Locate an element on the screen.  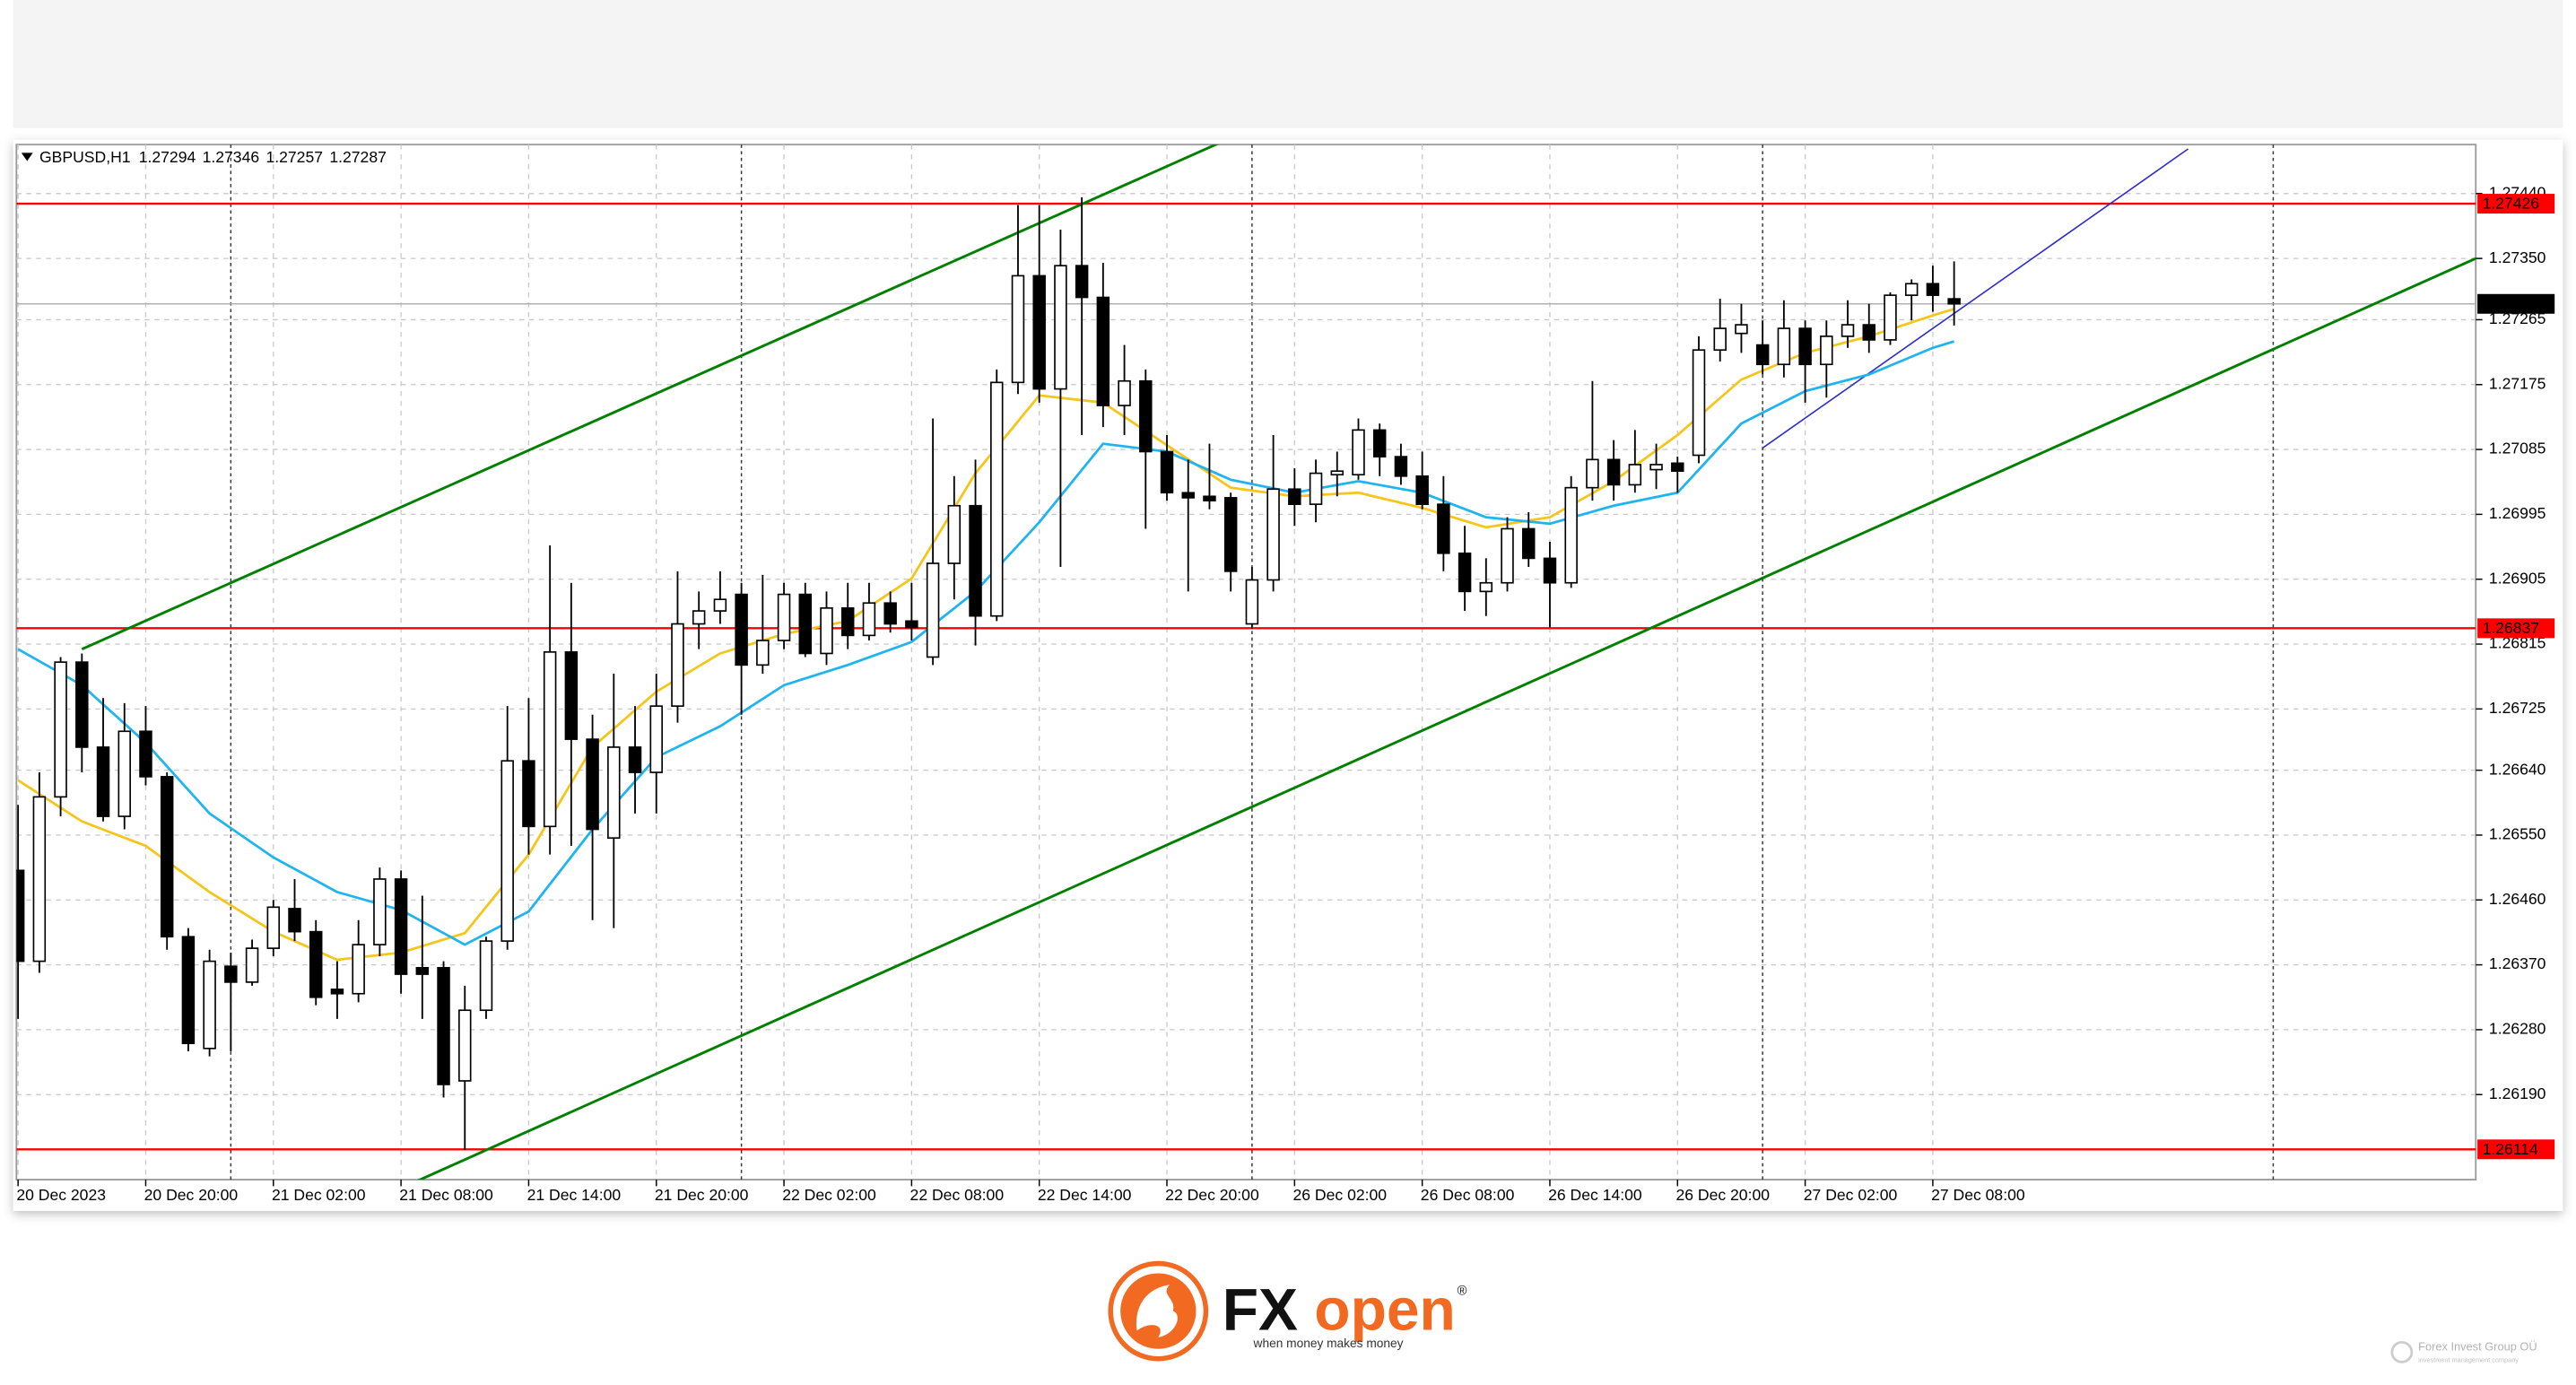
x-tick-label: 22 Dec 20:00 is located at coordinates (1212, 1195).